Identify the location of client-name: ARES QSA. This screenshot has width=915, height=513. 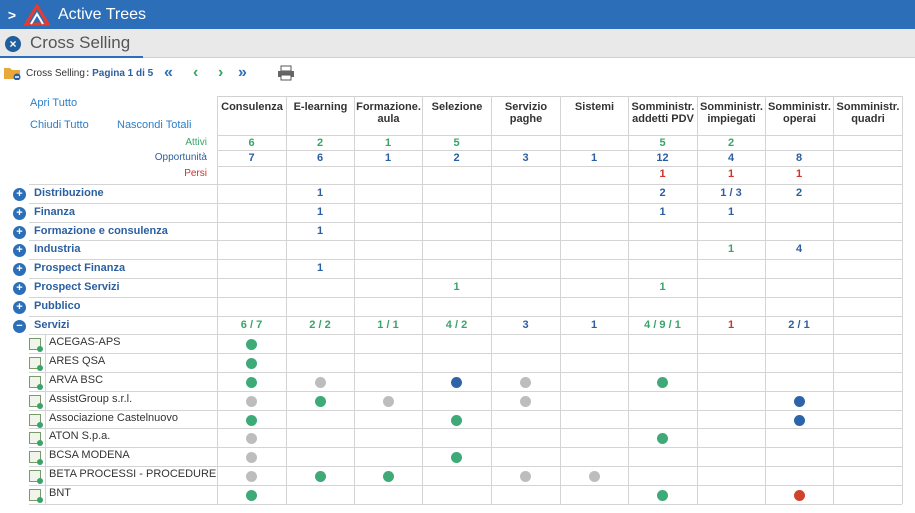
(77, 361).